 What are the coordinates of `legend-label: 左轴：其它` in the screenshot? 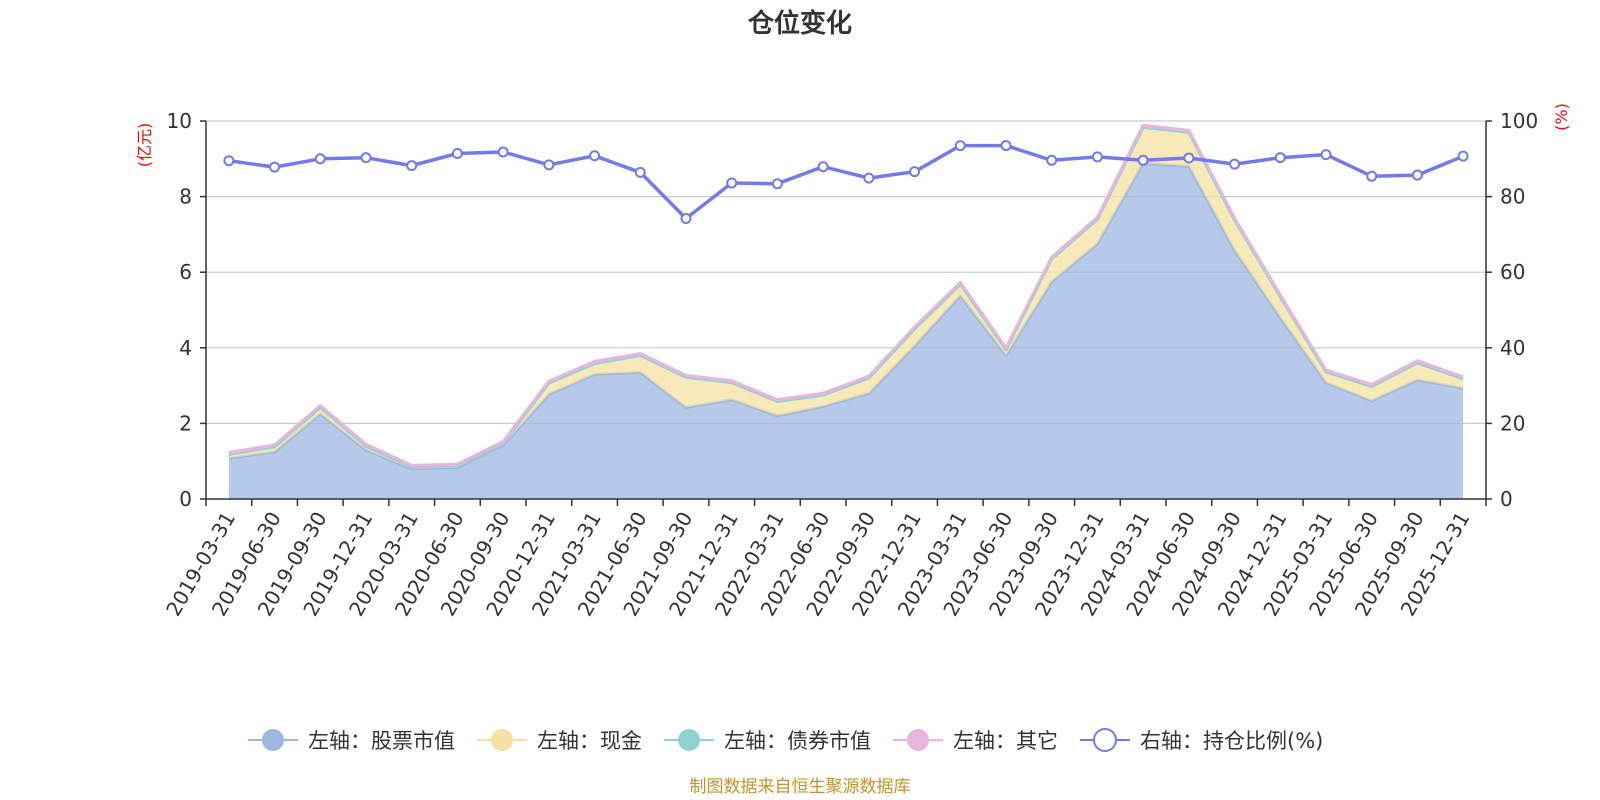 It's located at (1005, 741).